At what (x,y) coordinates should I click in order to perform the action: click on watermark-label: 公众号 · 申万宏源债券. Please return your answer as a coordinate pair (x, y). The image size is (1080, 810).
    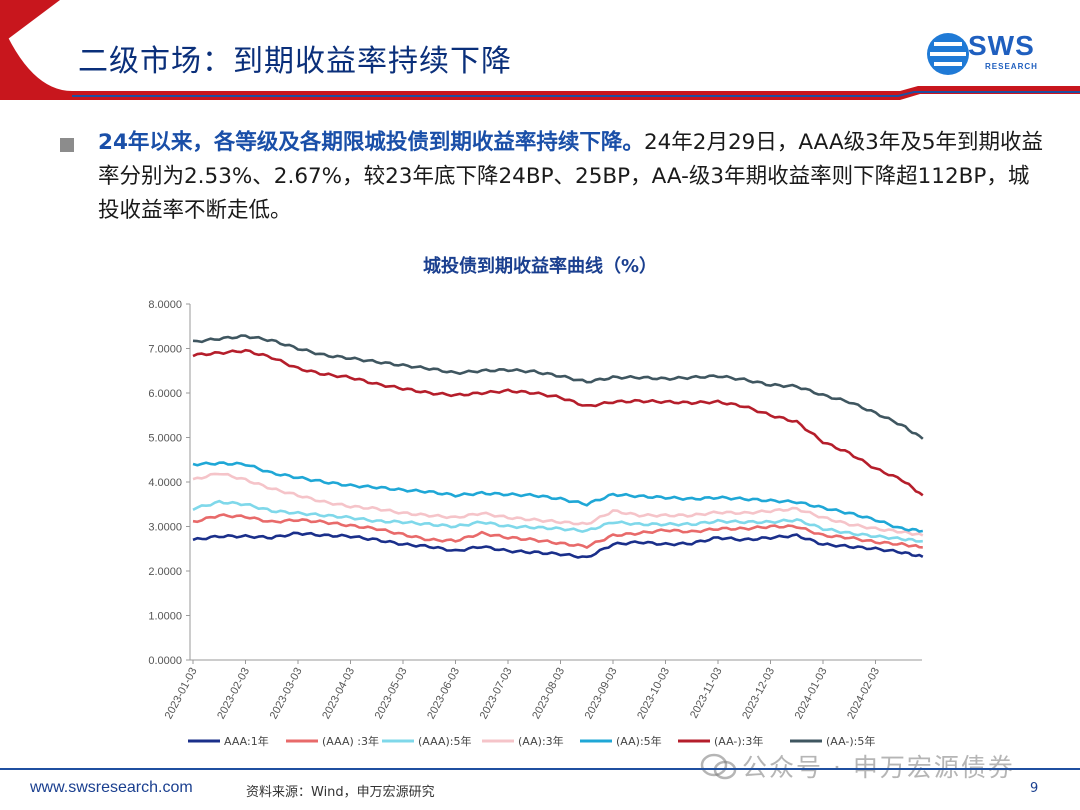
    Looking at the image, I should click on (878, 767).